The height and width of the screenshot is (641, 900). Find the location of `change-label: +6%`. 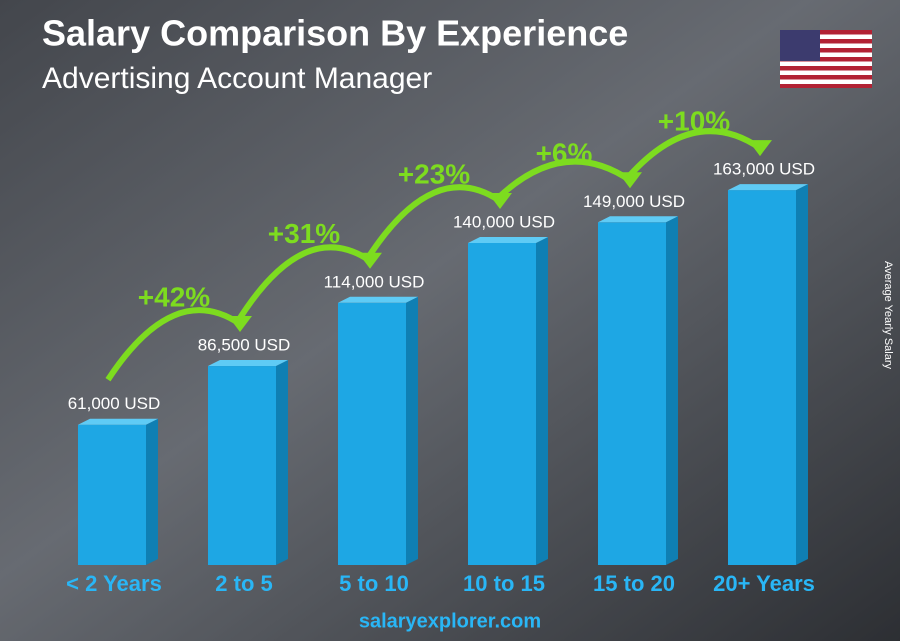

change-label: +6% is located at coordinates (564, 153).